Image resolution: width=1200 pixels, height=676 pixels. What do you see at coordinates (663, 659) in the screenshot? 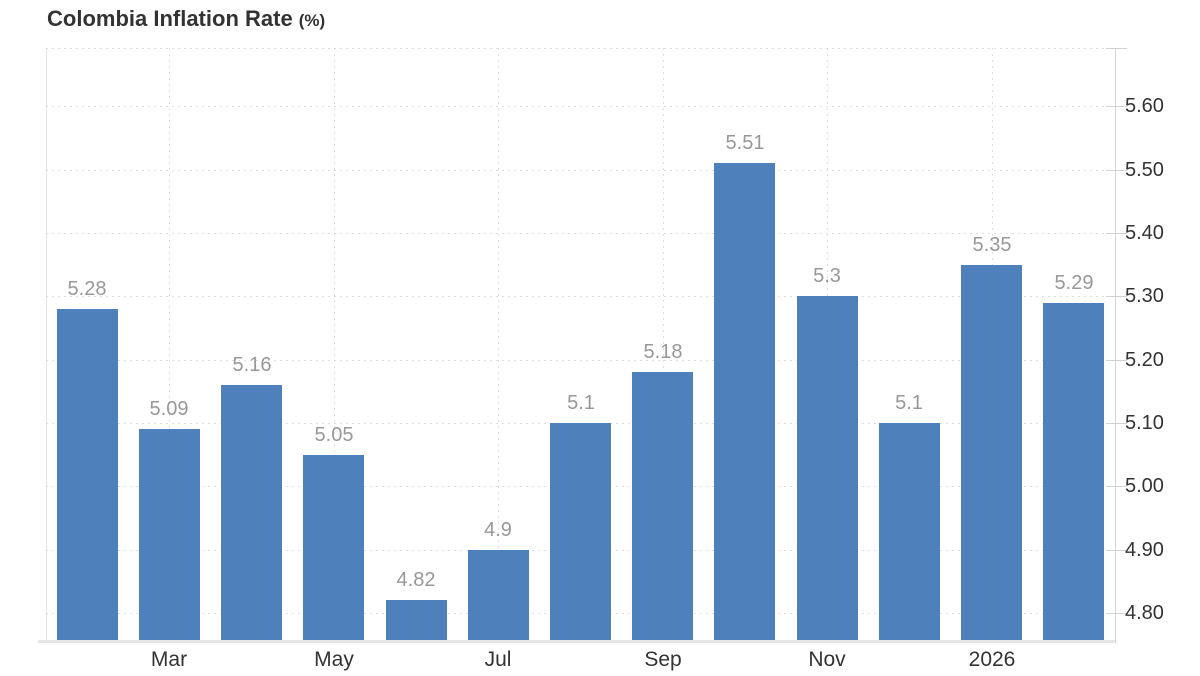
I see `x-axis-tick-label: Sep` at bounding box center [663, 659].